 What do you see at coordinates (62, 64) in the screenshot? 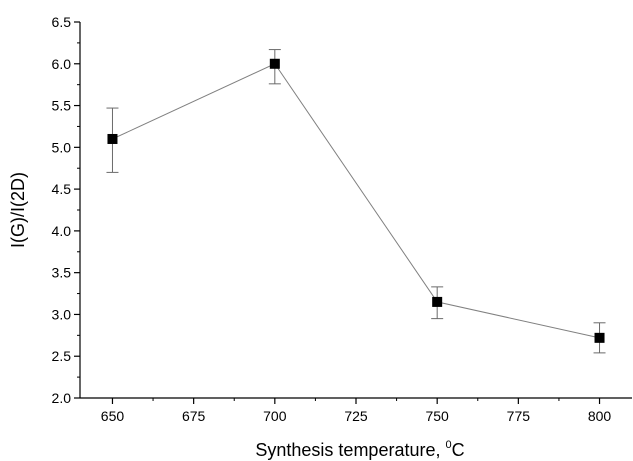
I see `y-tick-label: 6.0` at bounding box center [62, 64].